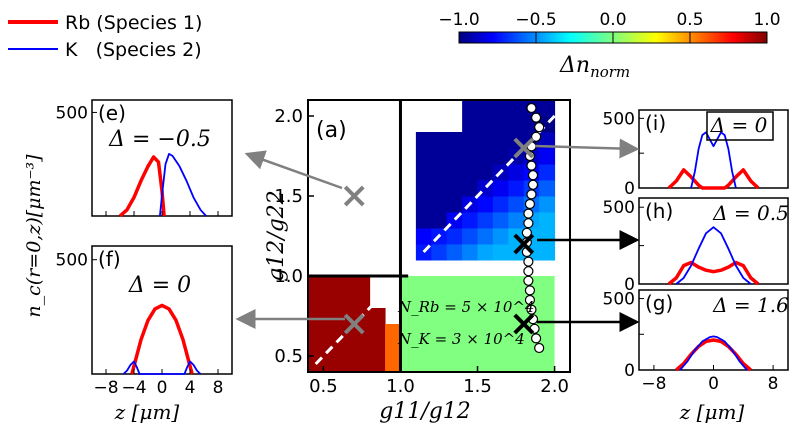 This screenshot has width=800, height=434. What do you see at coordinates (477, 386) in the screenshot?
I see `panel-a-xtick-label: 1.5` at bounding box center [477, 386].